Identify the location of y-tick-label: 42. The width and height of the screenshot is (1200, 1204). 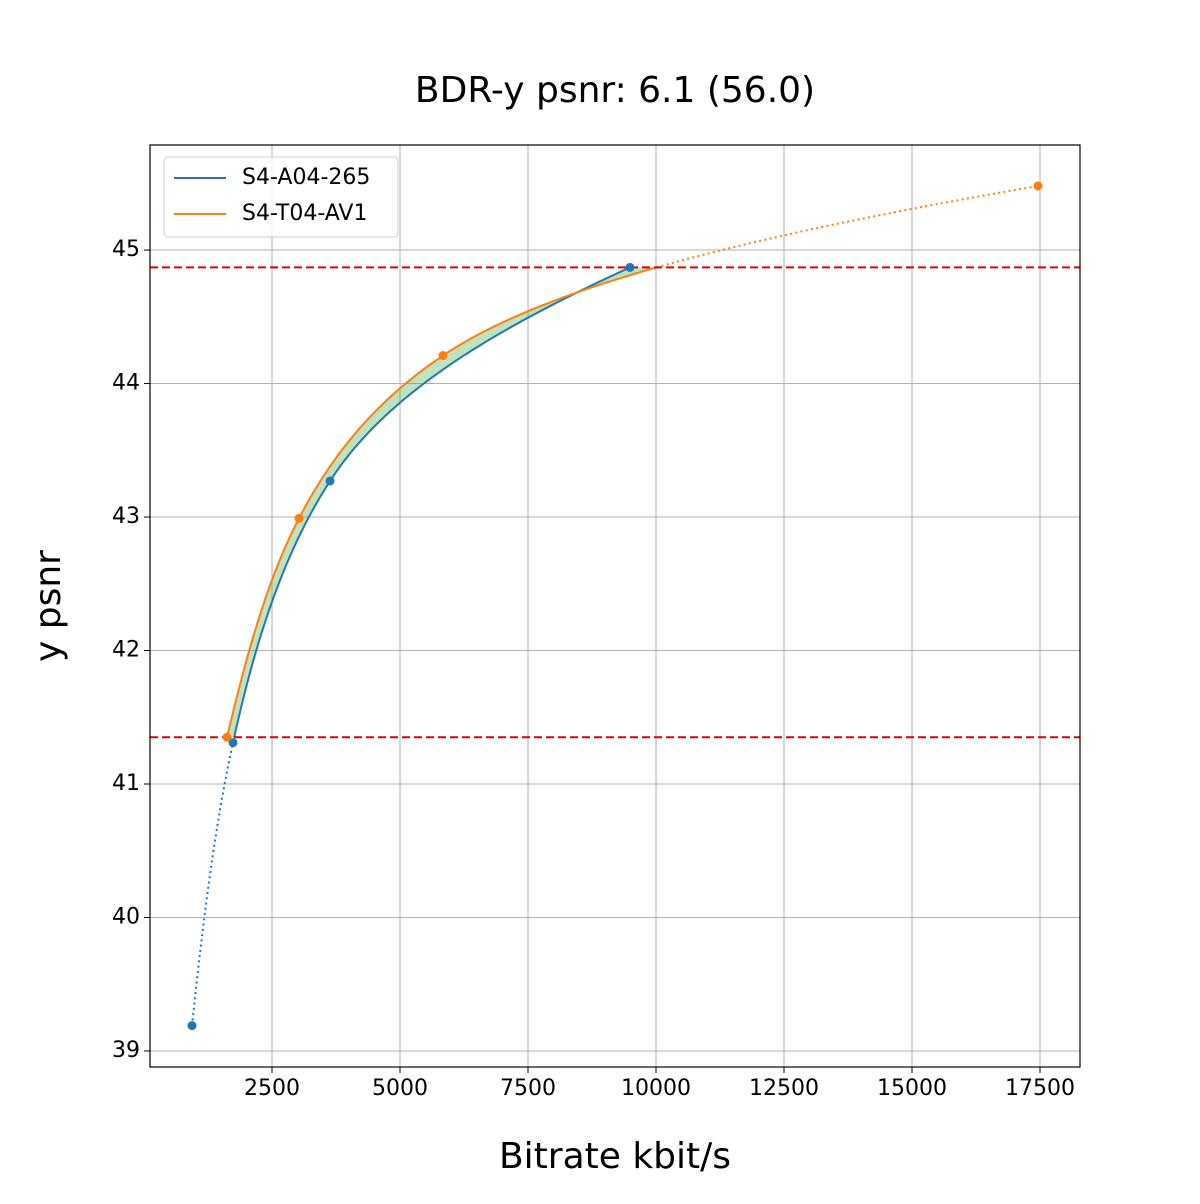
(126, 650).